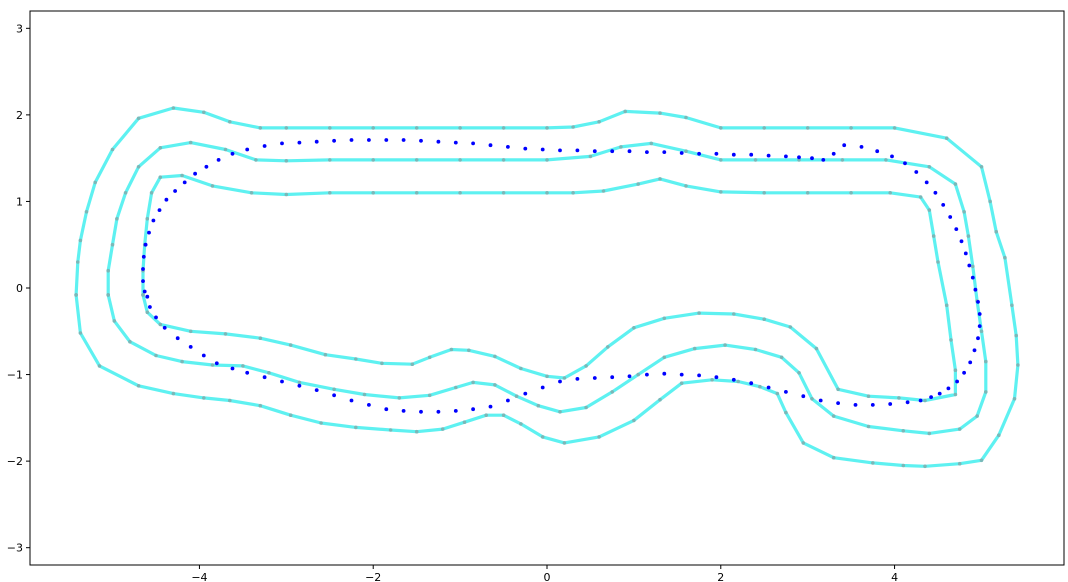 The height and width of the screenshot is (582, 1068). What do you see at coordinates (19, 115) in the screenshot?
I see `y-tick-label: 2` at bounding box center [19, 115].